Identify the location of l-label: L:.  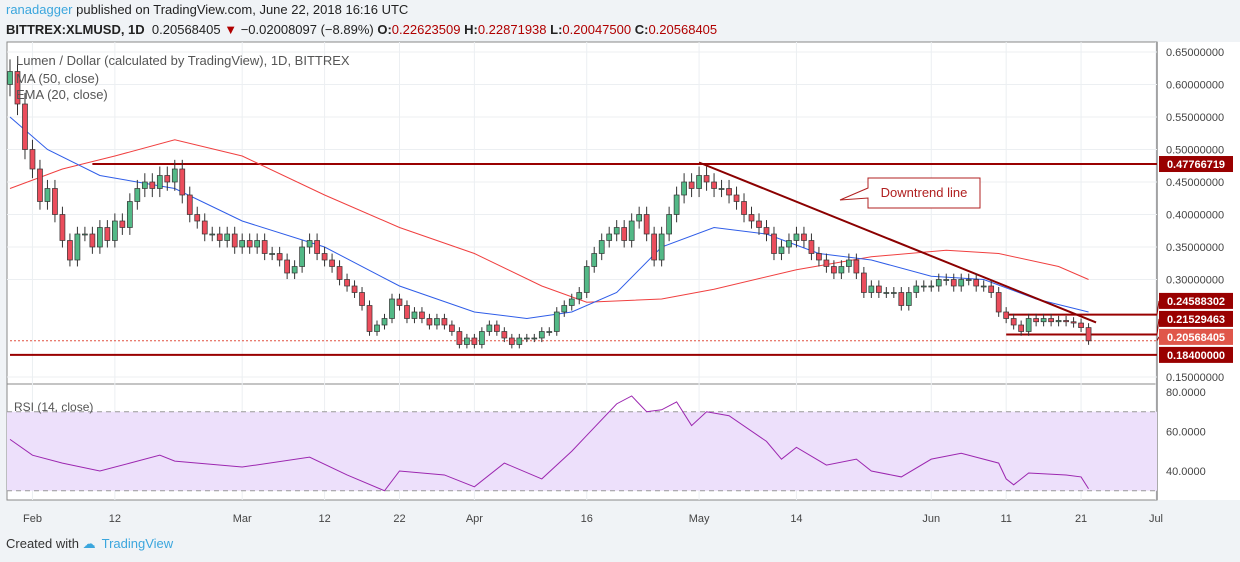
(556, 29).